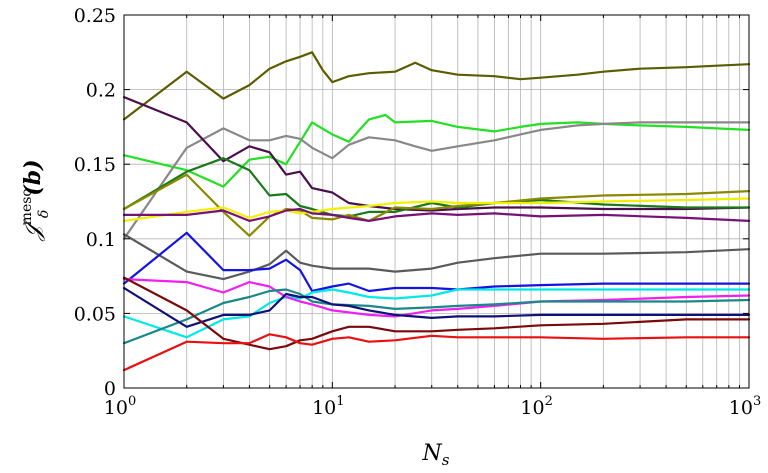 Image resolution: width=768 pixels, height=473 pixels. What do you see at coordinates (101, 91) in the screenshot?
I see `y-tick-label: 0.2` at bounding box center [101, 91].